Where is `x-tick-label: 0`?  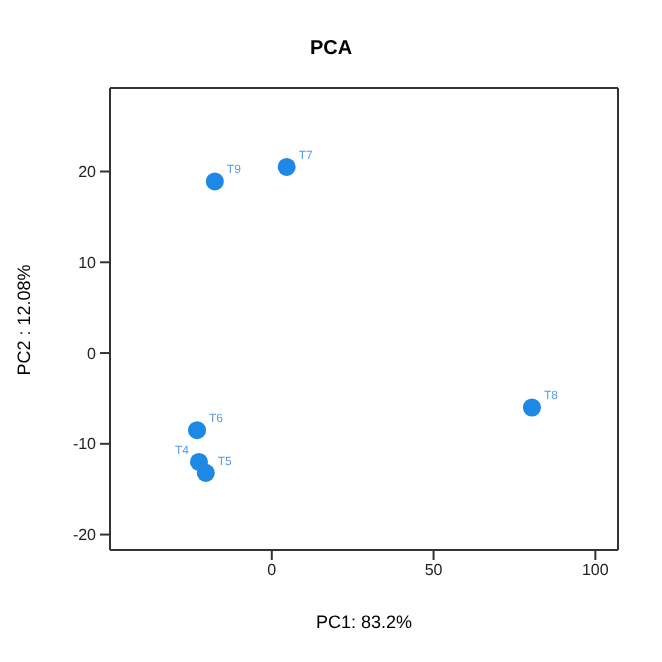
x-tick-label: 0 is located at coordinates (272, 570).